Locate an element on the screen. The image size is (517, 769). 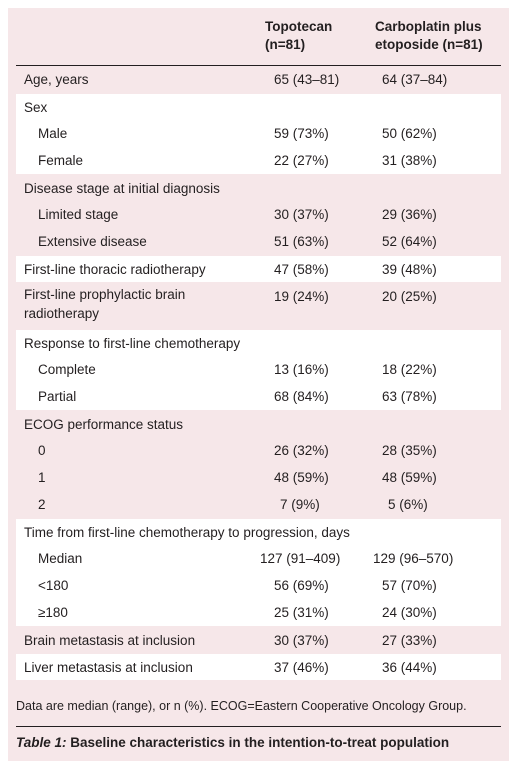
table-row: 1 48 (59%) 48 (59%) is located at coordinates (237, 477).